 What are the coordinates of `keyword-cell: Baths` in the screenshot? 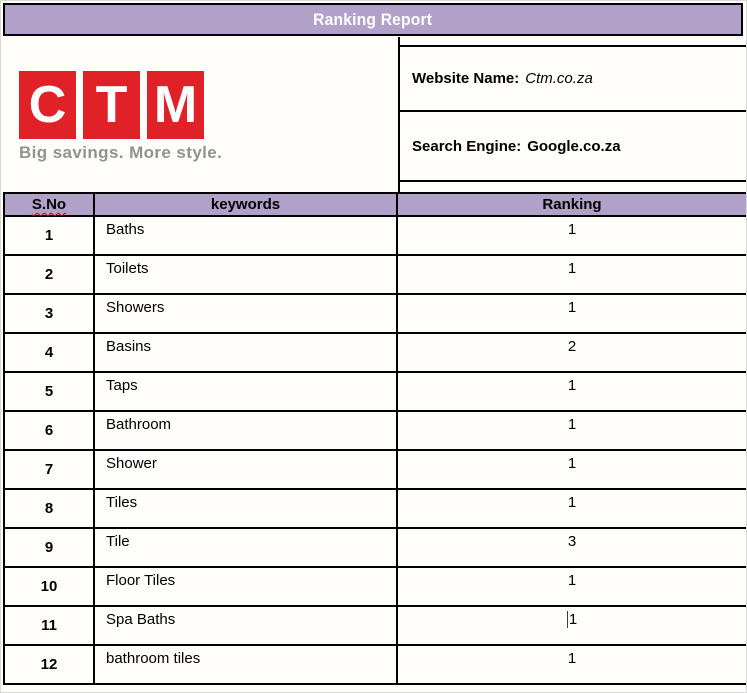 It's located at (245, 235).